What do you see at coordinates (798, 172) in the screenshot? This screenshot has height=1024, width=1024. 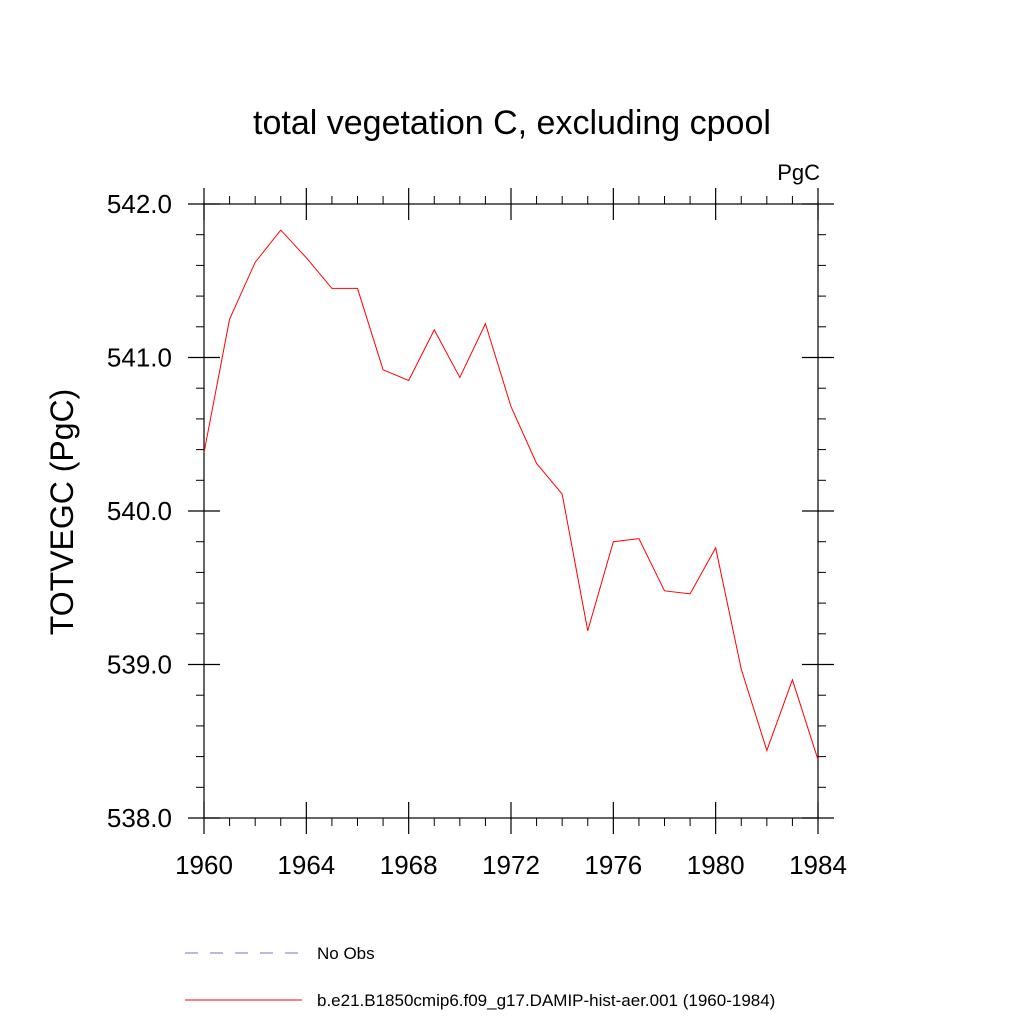 I see `units-label: PgC` at bounding box center [798, 172].